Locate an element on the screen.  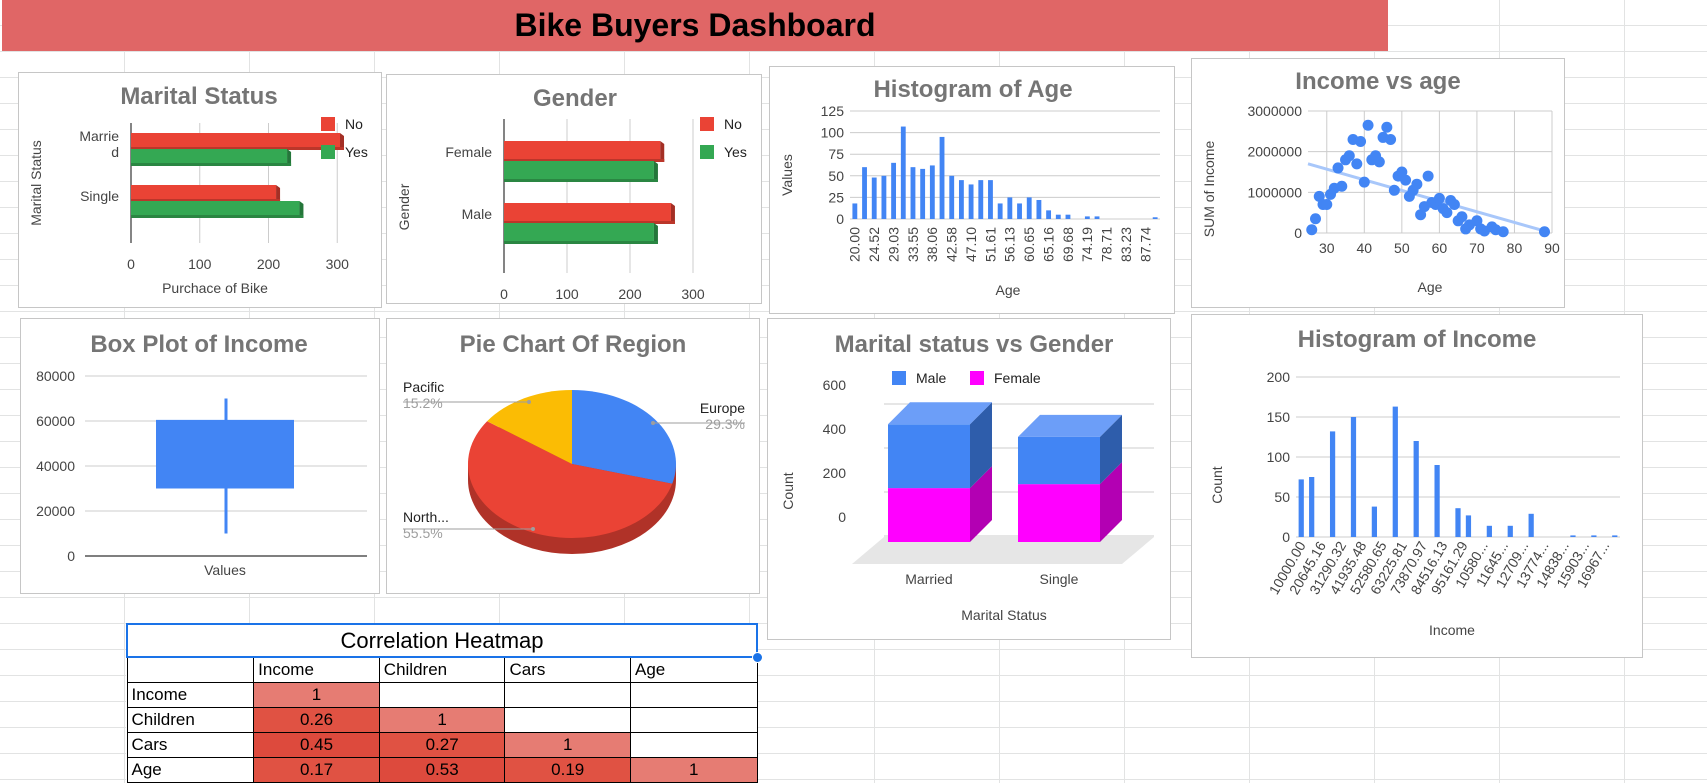
gender-chart: Gender 0 100 200 300 Female Male Gender No Yes is located at coordinates (574, 189).